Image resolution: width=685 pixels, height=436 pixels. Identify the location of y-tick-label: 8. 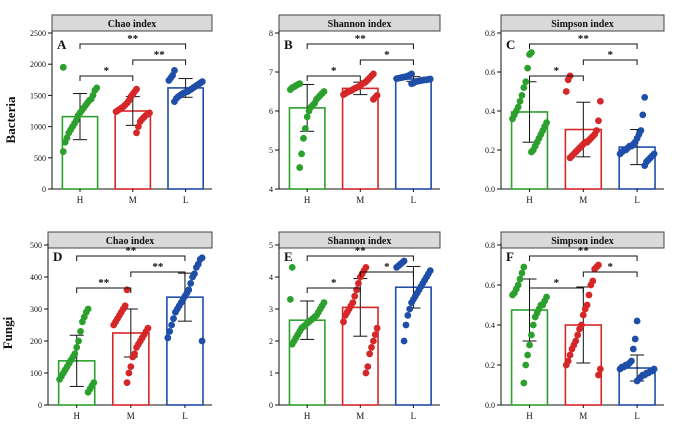
(271, 33).